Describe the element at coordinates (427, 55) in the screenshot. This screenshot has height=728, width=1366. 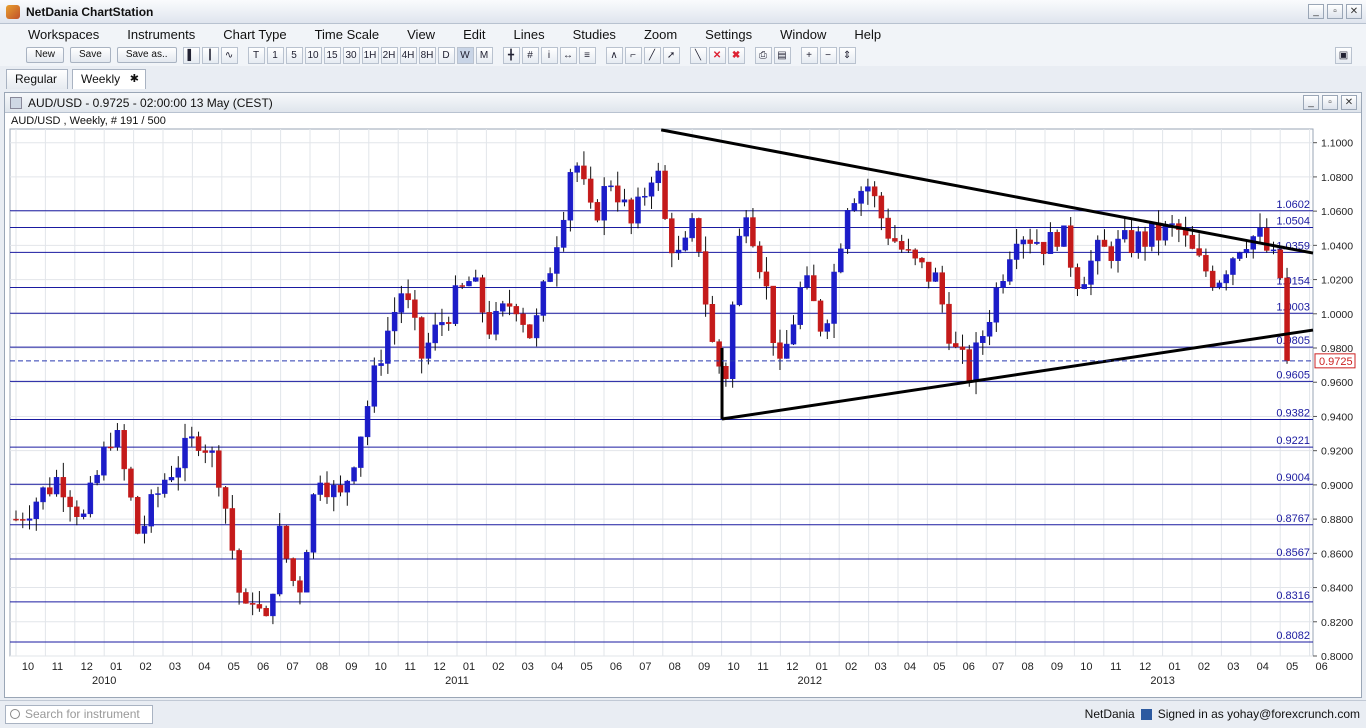
I see `timeframe-8h-button: 8H` at that location.